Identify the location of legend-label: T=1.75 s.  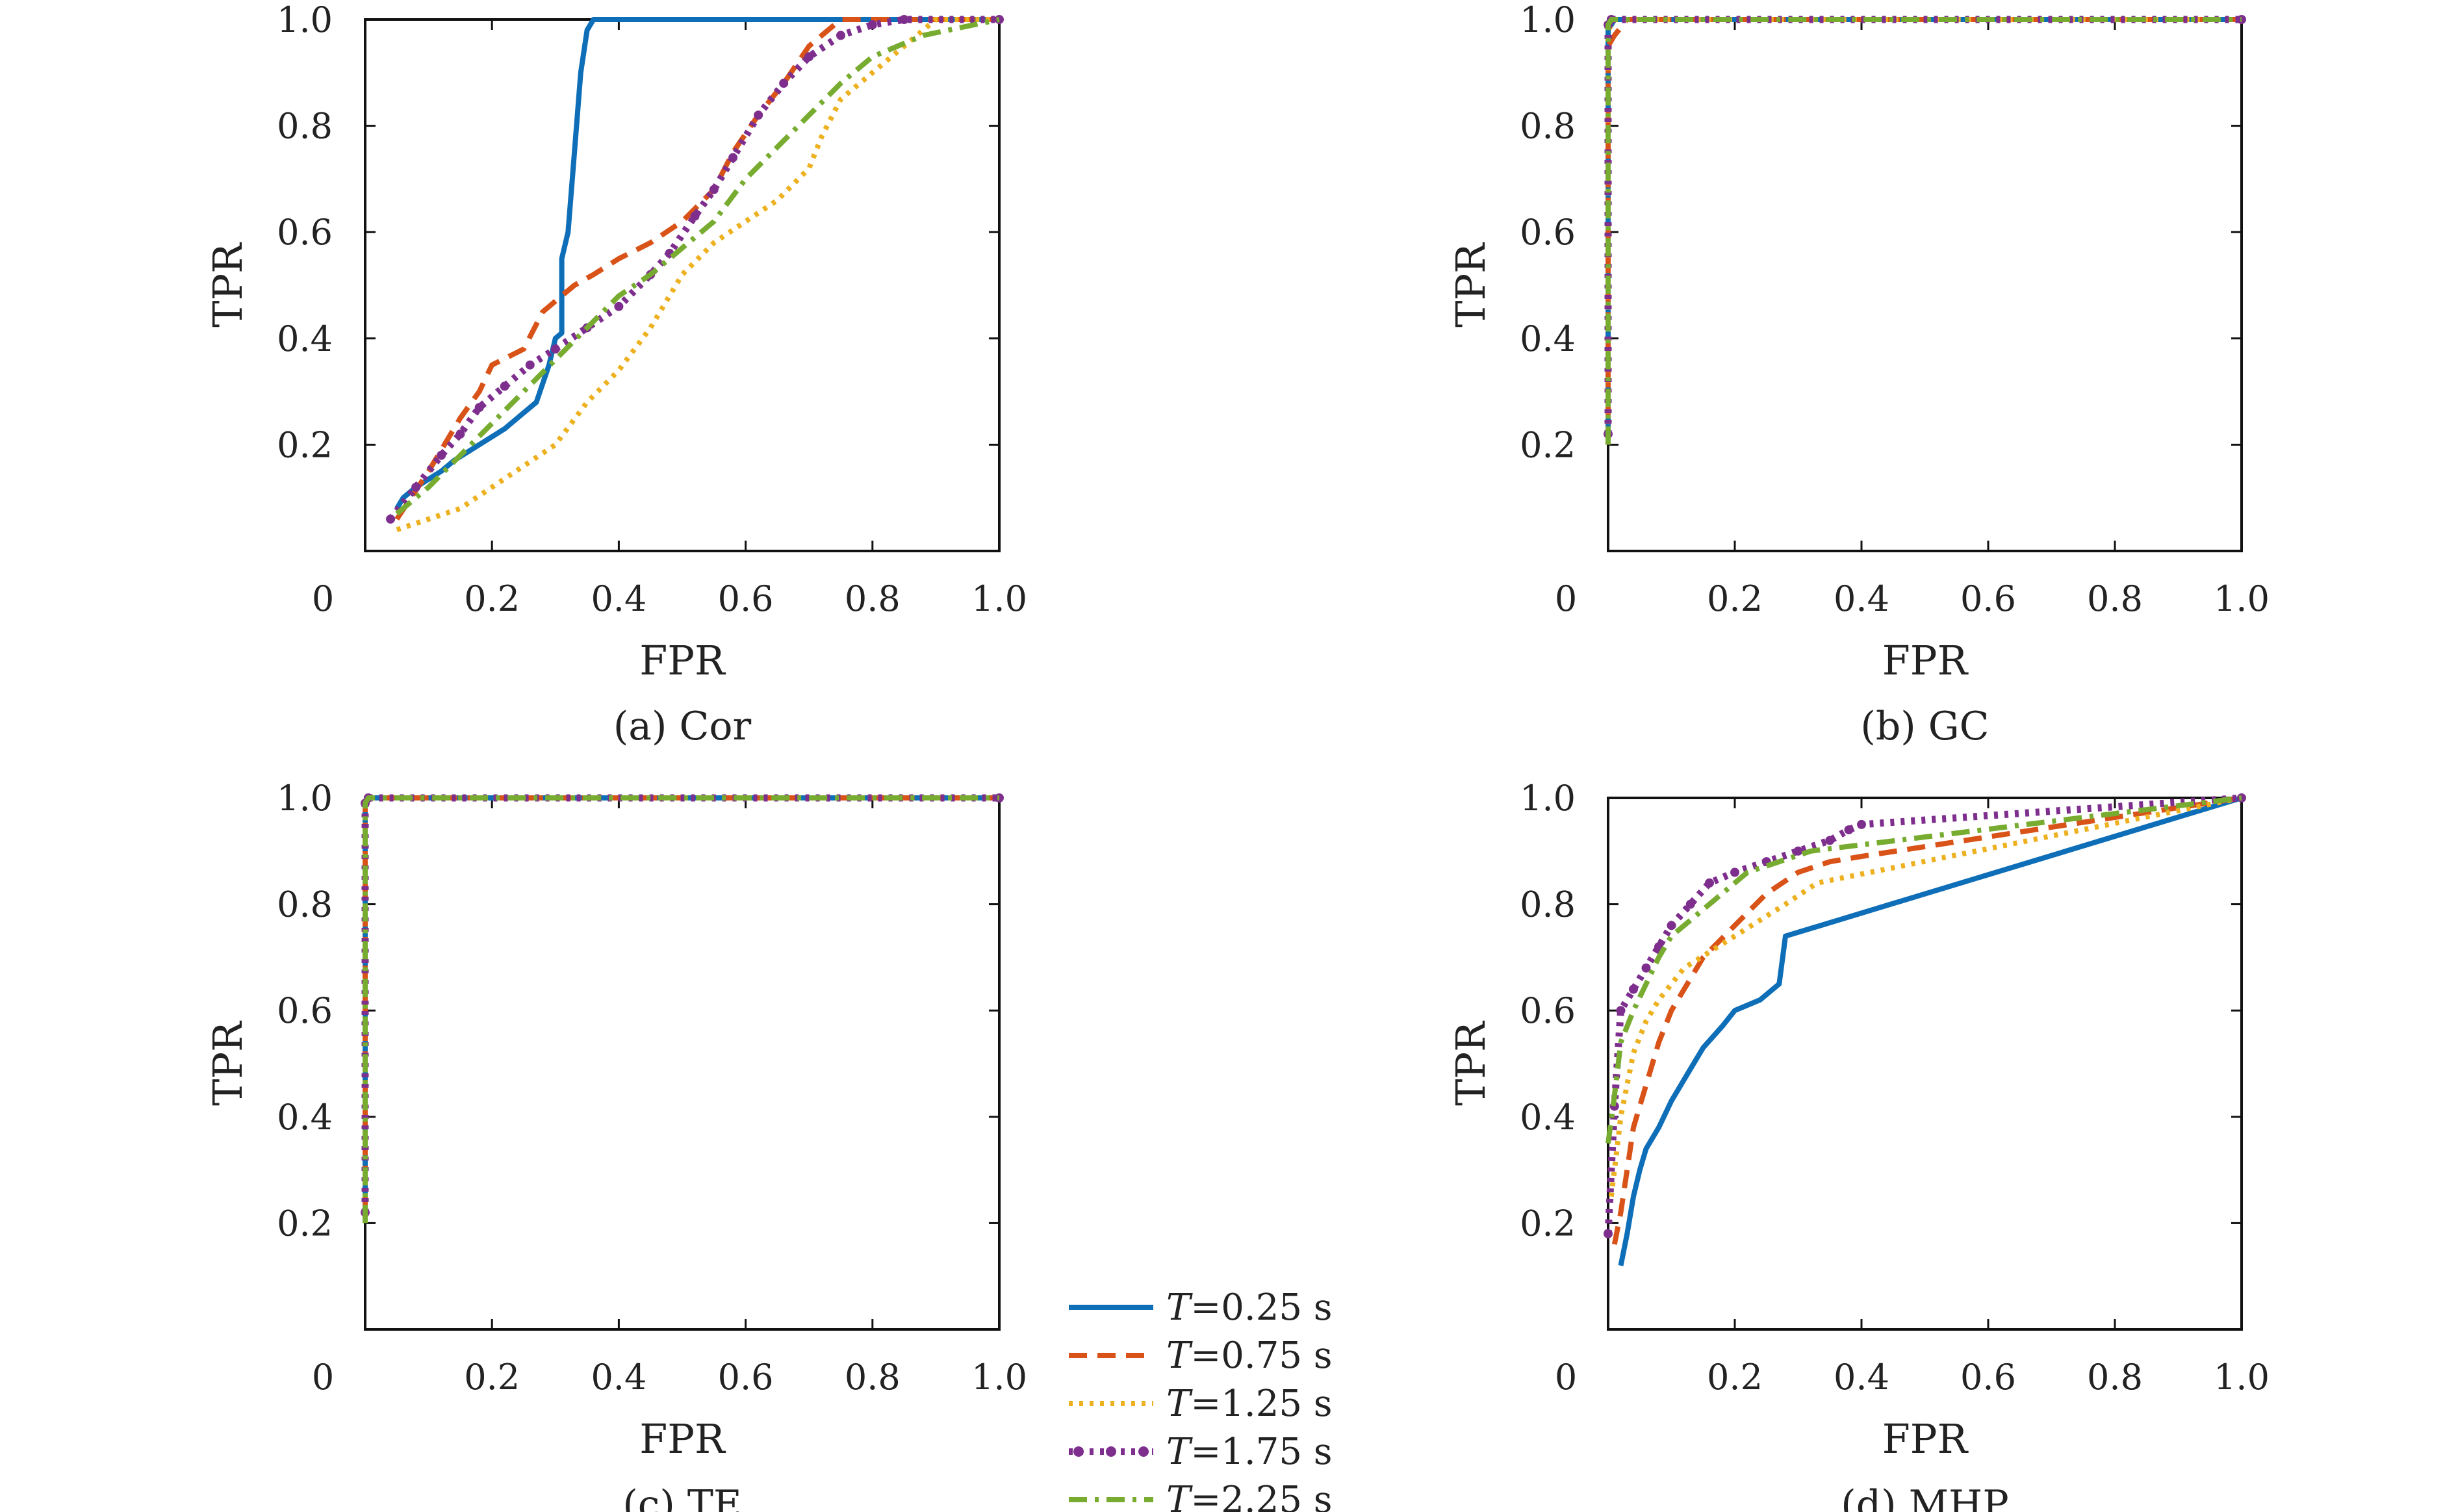
(1249, 1452).